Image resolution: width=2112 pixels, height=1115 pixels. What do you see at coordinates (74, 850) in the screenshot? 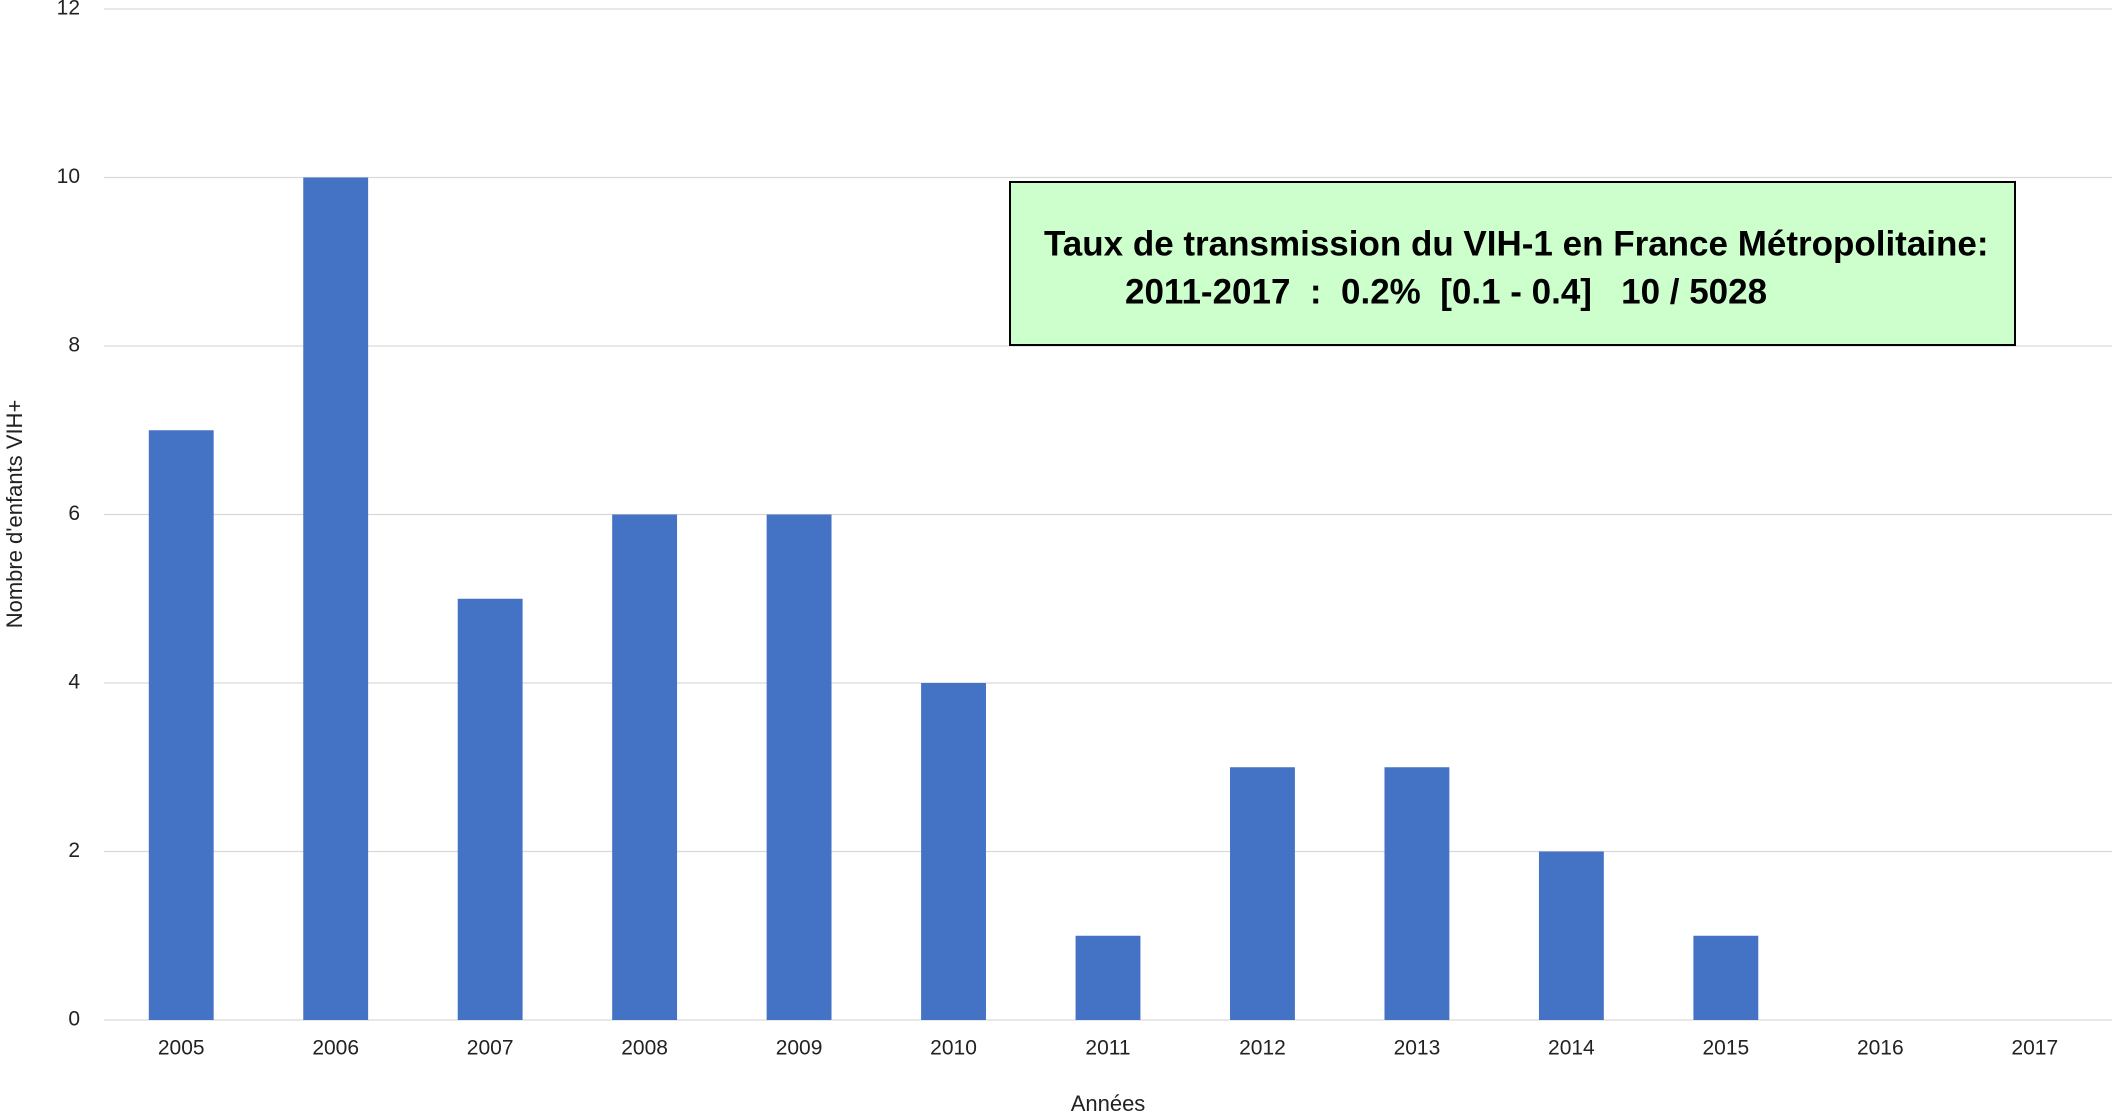
I see `y-tick-label: 2` at bounding box center [74, 850].